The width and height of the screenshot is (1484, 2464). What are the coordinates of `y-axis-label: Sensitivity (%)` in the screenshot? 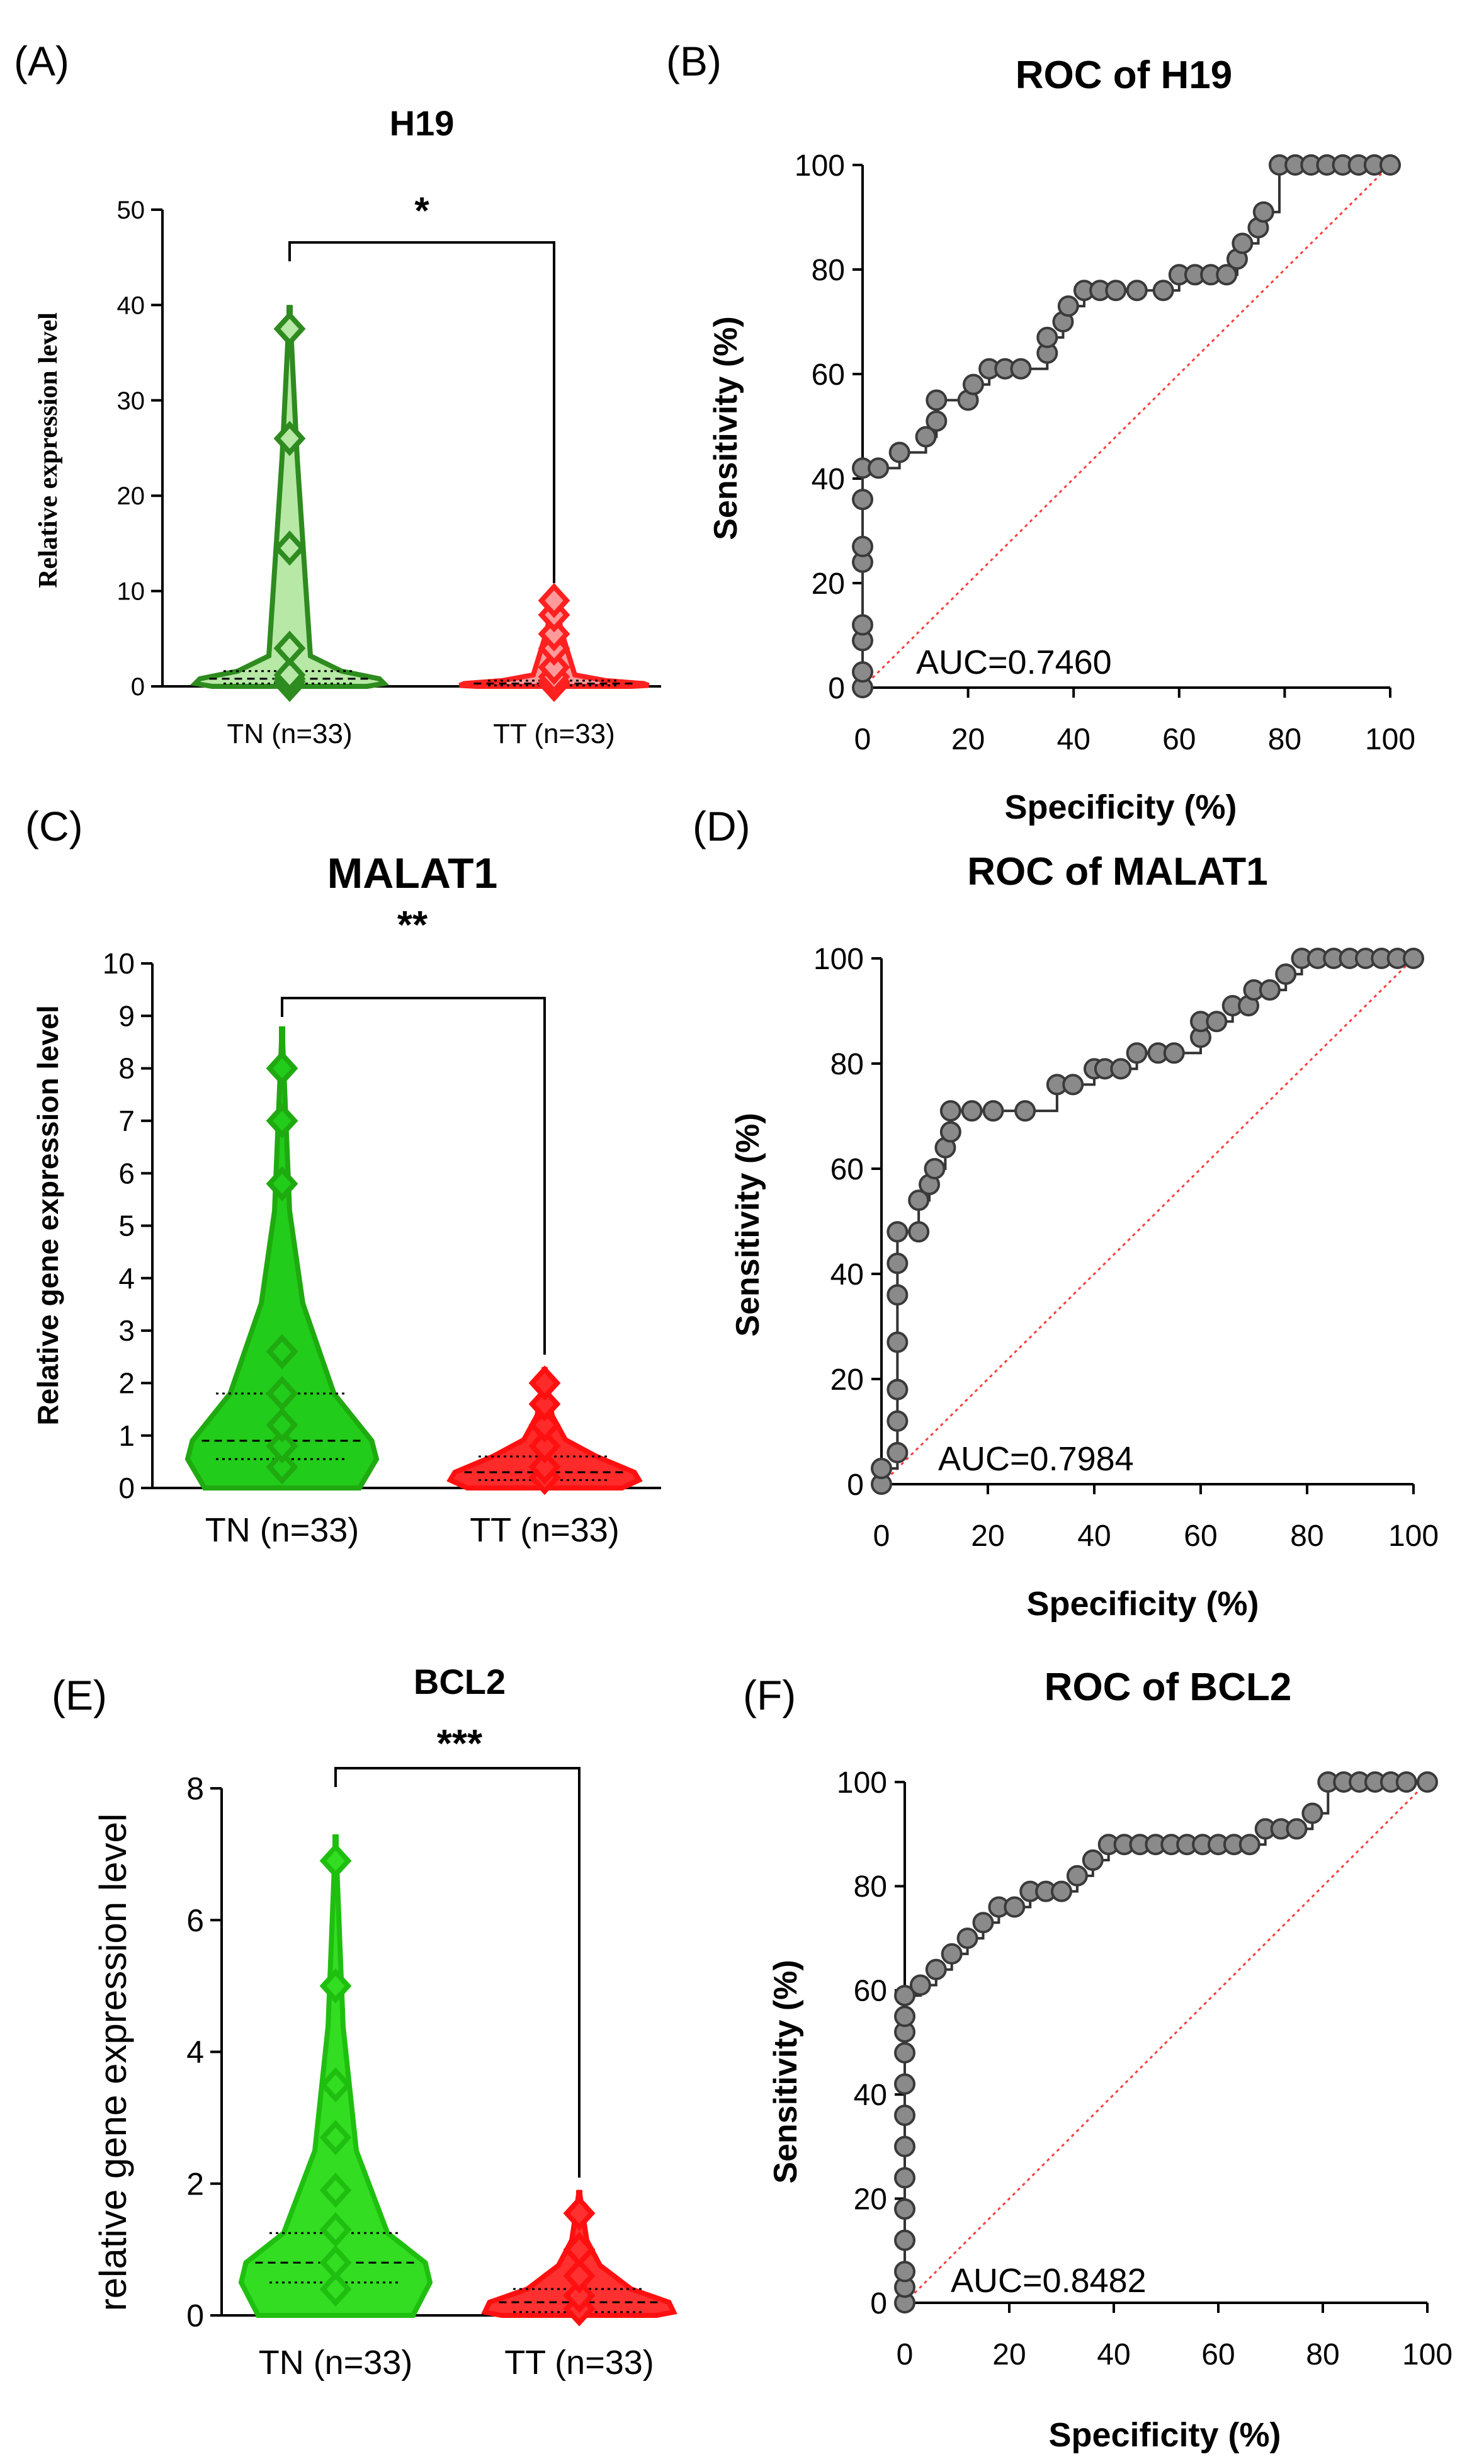 It's located at (786, 2072).